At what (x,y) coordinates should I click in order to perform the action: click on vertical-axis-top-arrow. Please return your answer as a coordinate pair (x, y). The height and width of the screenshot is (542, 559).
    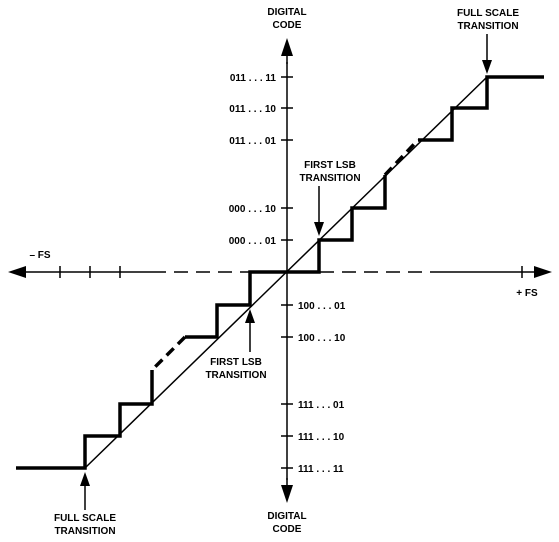
    Looking at the image, I should click on (287, 47).